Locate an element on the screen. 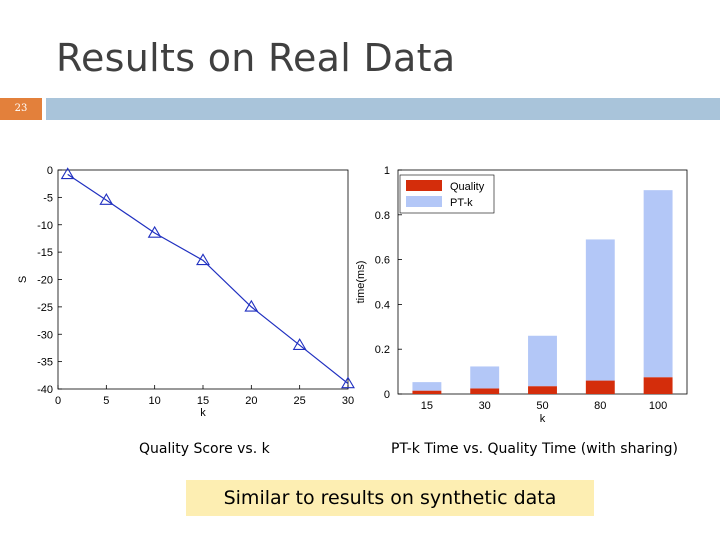 Image resolution: width=720 pixels, height=540 pixels. x-tick-label: 5 is located at coordinates (106, 401).